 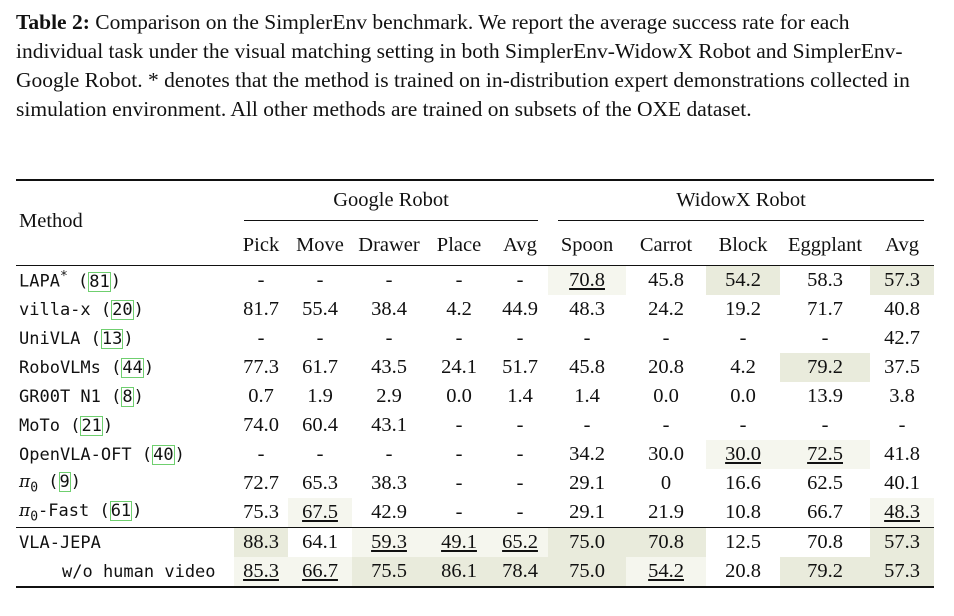 I want to click on method-name-cell: villa-x (20), so click(x=125, y=309).